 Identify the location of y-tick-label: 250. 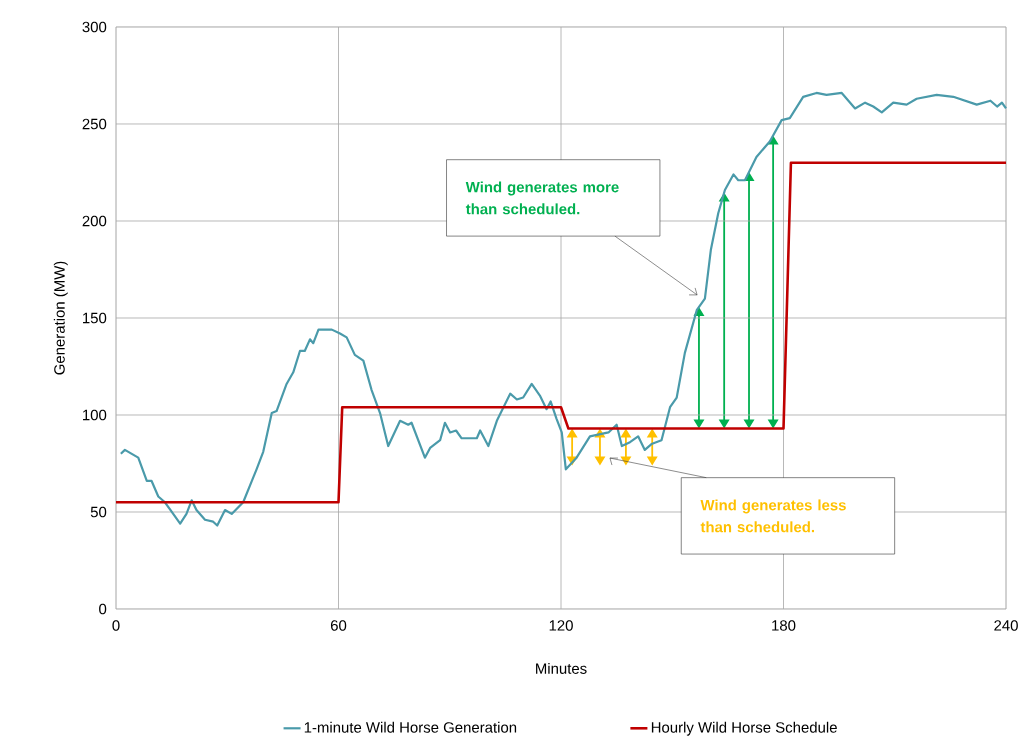
(94, 124).